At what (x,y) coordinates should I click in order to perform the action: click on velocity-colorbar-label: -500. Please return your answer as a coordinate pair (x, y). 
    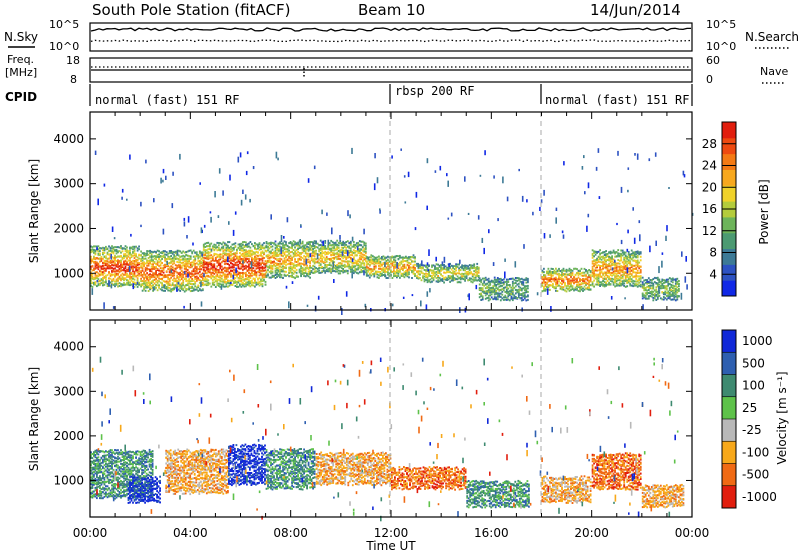
    Looking at the image, I should click on (755, 475).